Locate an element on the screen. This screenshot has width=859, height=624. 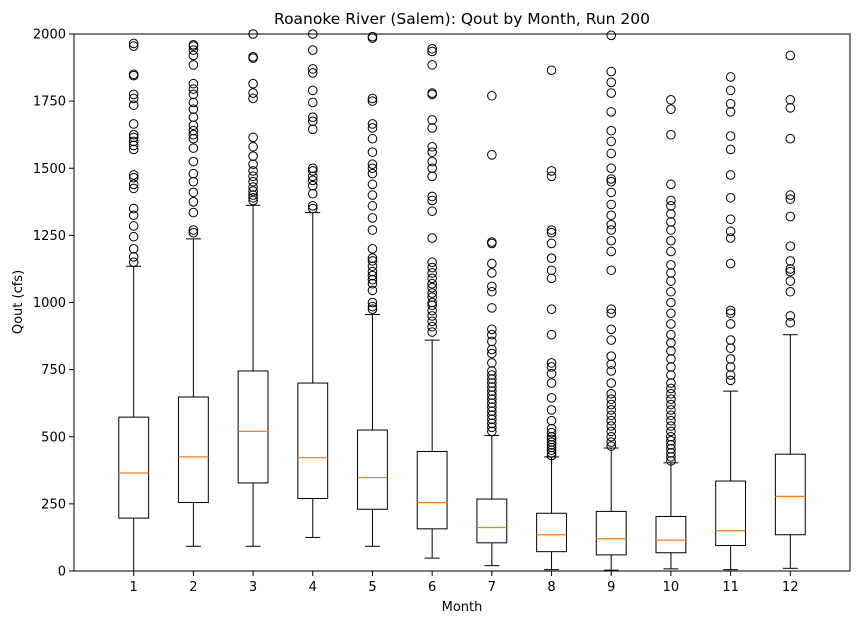
y-axis-label: Qout (cfs) is located at coordinates (18, 302).